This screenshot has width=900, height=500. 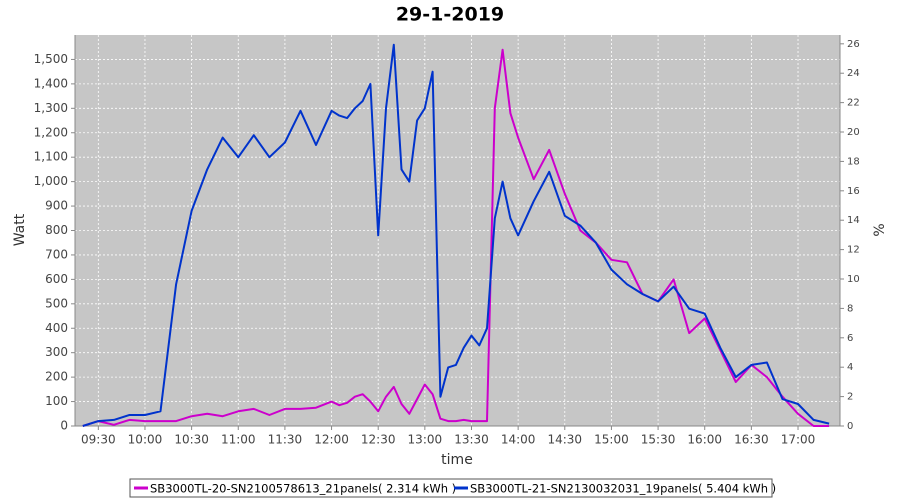 I want to click on x-tick-label: 11:30, so click(x=285, y=440).